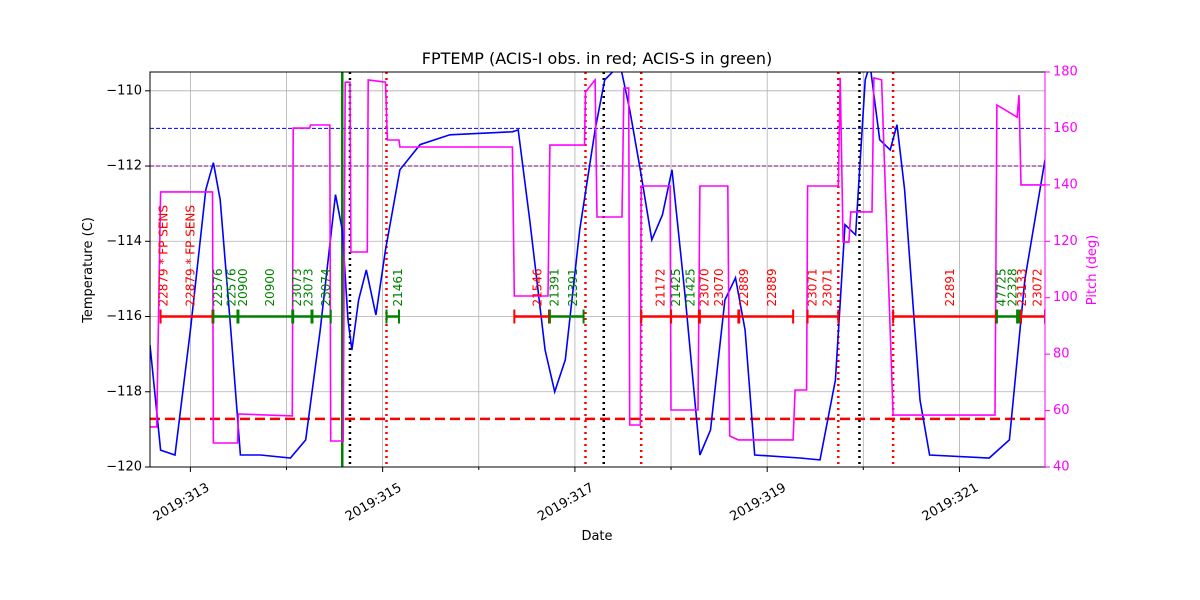  What do you see at coordinates (596, 536) in the screenshot?
I see `x-axis-label: Date` at bounding box center [596, 536].